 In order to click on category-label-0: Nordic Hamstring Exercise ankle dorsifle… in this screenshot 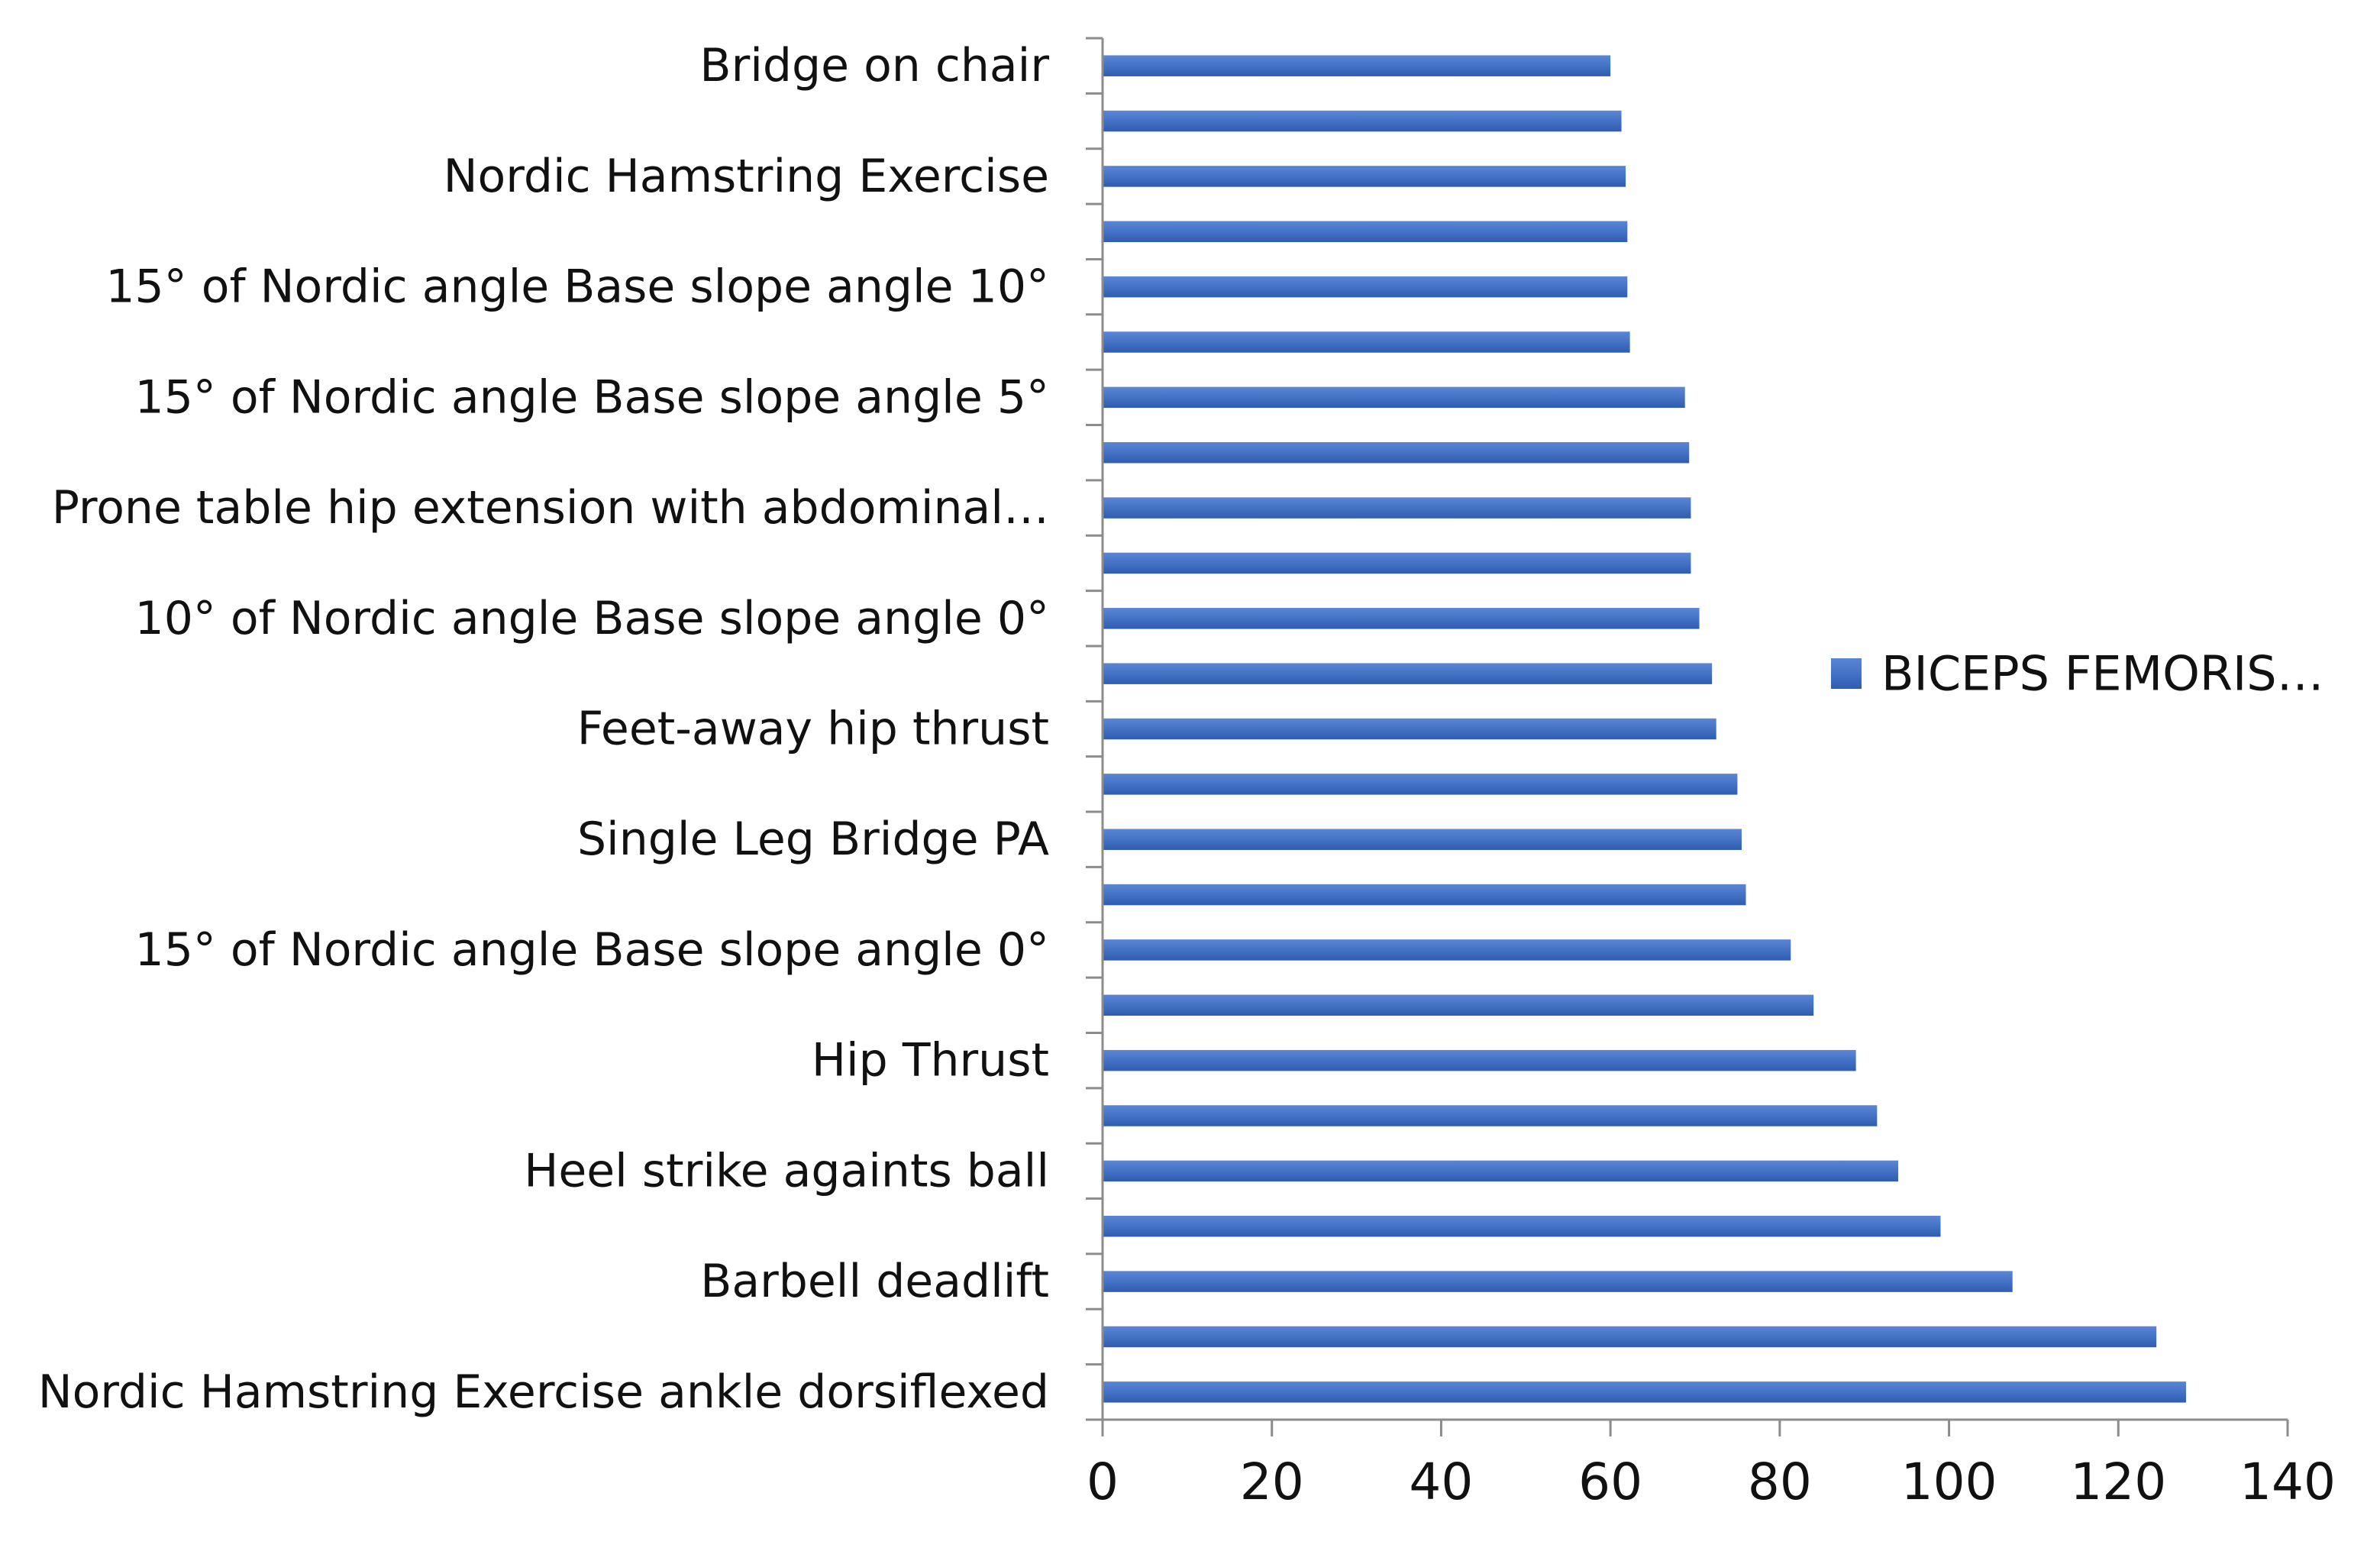, I will do `click(543, 1392)`.